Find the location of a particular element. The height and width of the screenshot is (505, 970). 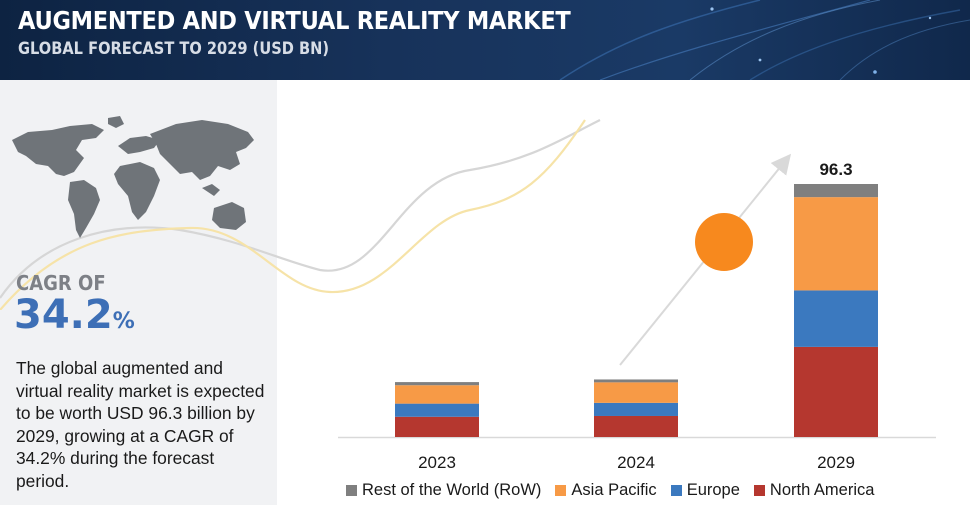

legend-item-north-america: North America is located at coordinates (814, 490).